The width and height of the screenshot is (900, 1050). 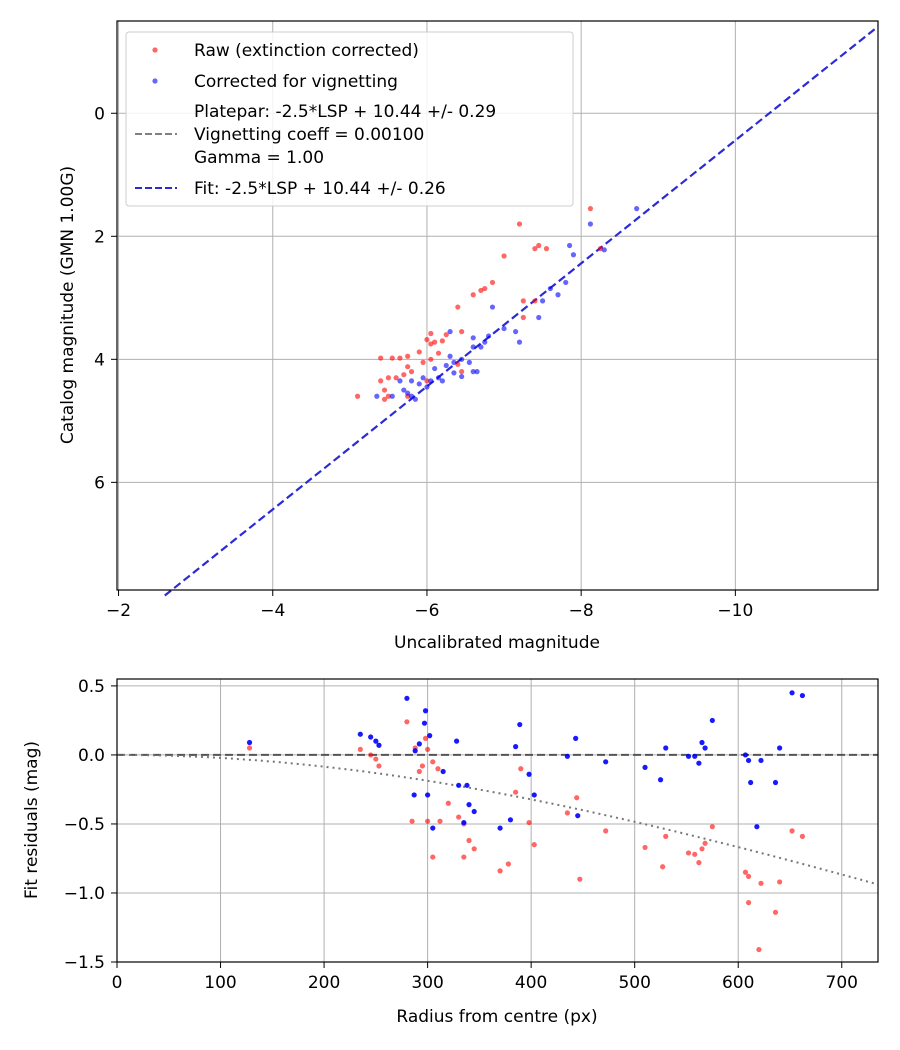 I want to click on bottom-x-tick-label: 300, so click(x=427, y=983).